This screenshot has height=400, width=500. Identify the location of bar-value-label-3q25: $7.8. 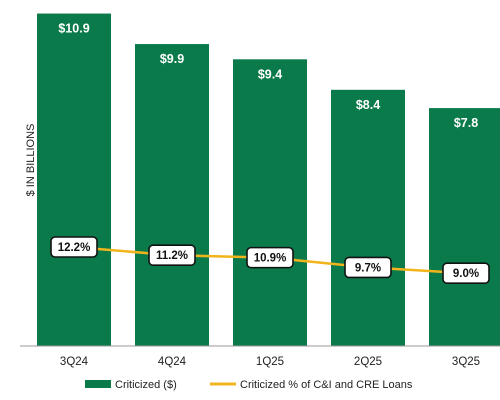
(466, 123).